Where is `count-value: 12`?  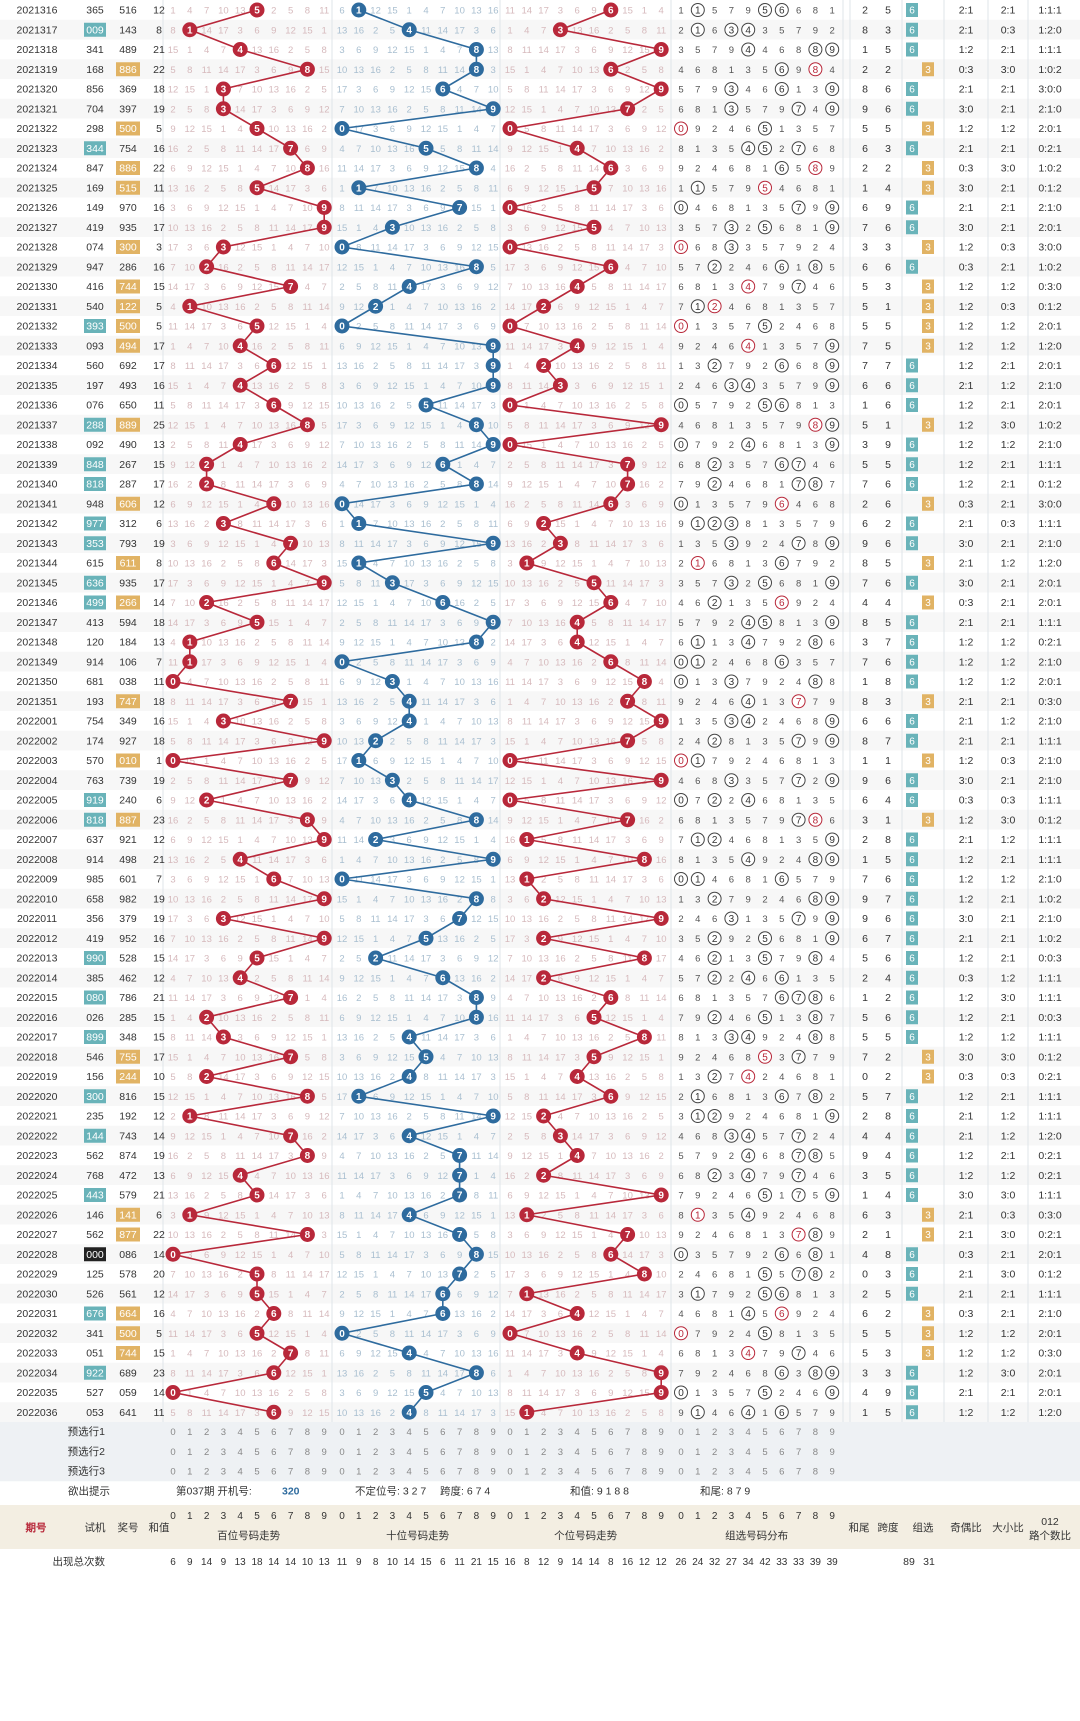
count-value: 12 is located at coordinates (544, 1562).